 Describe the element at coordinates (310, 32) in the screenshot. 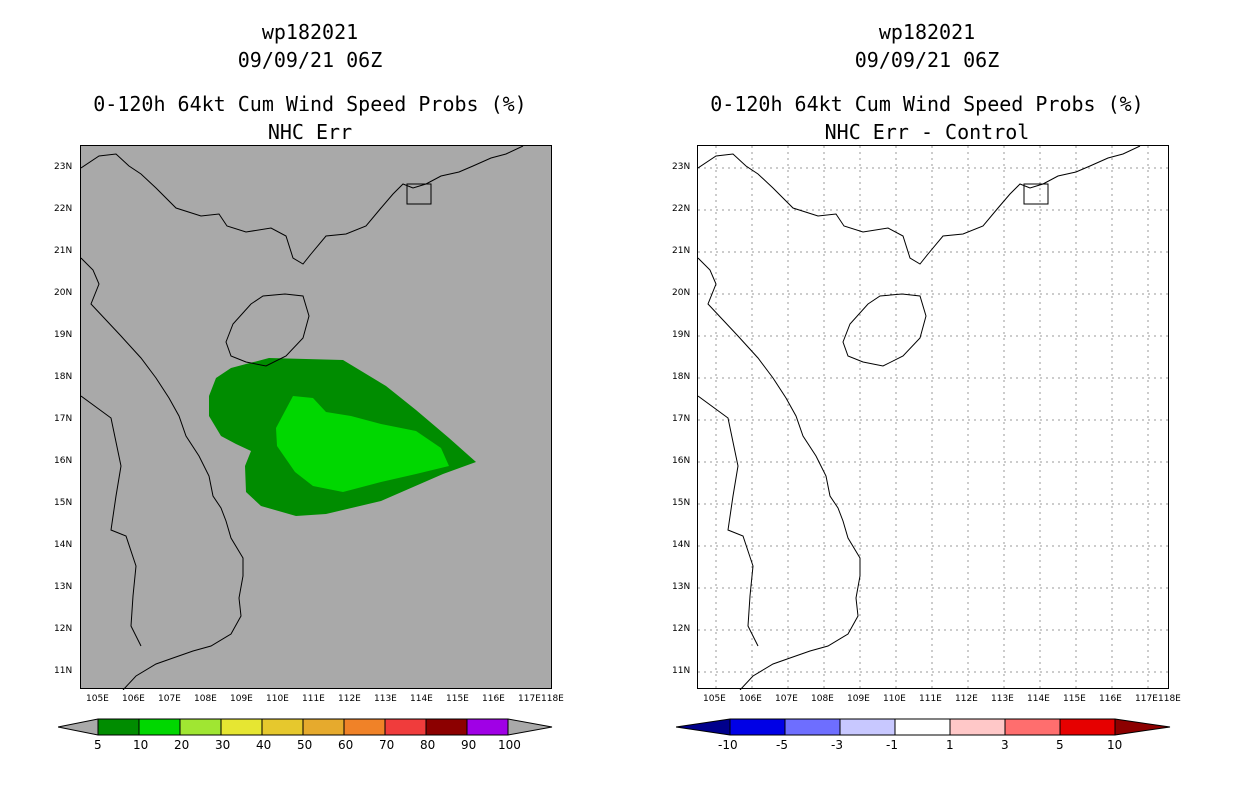

I see `left-title-storm-id: wp182021` at that location.